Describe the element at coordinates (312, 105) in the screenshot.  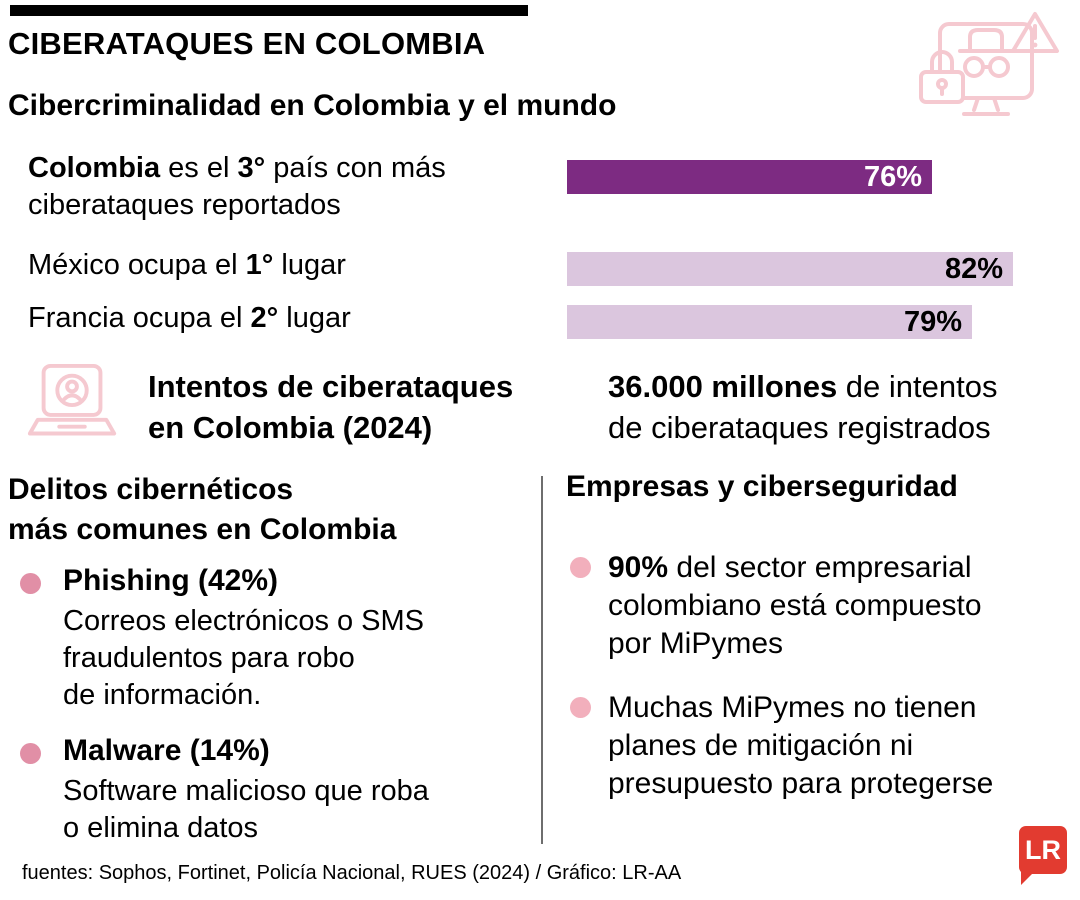
I see `section-heading-cibercriminalidad: Cibercriminalidad en Colombia y el mundo` at that location.